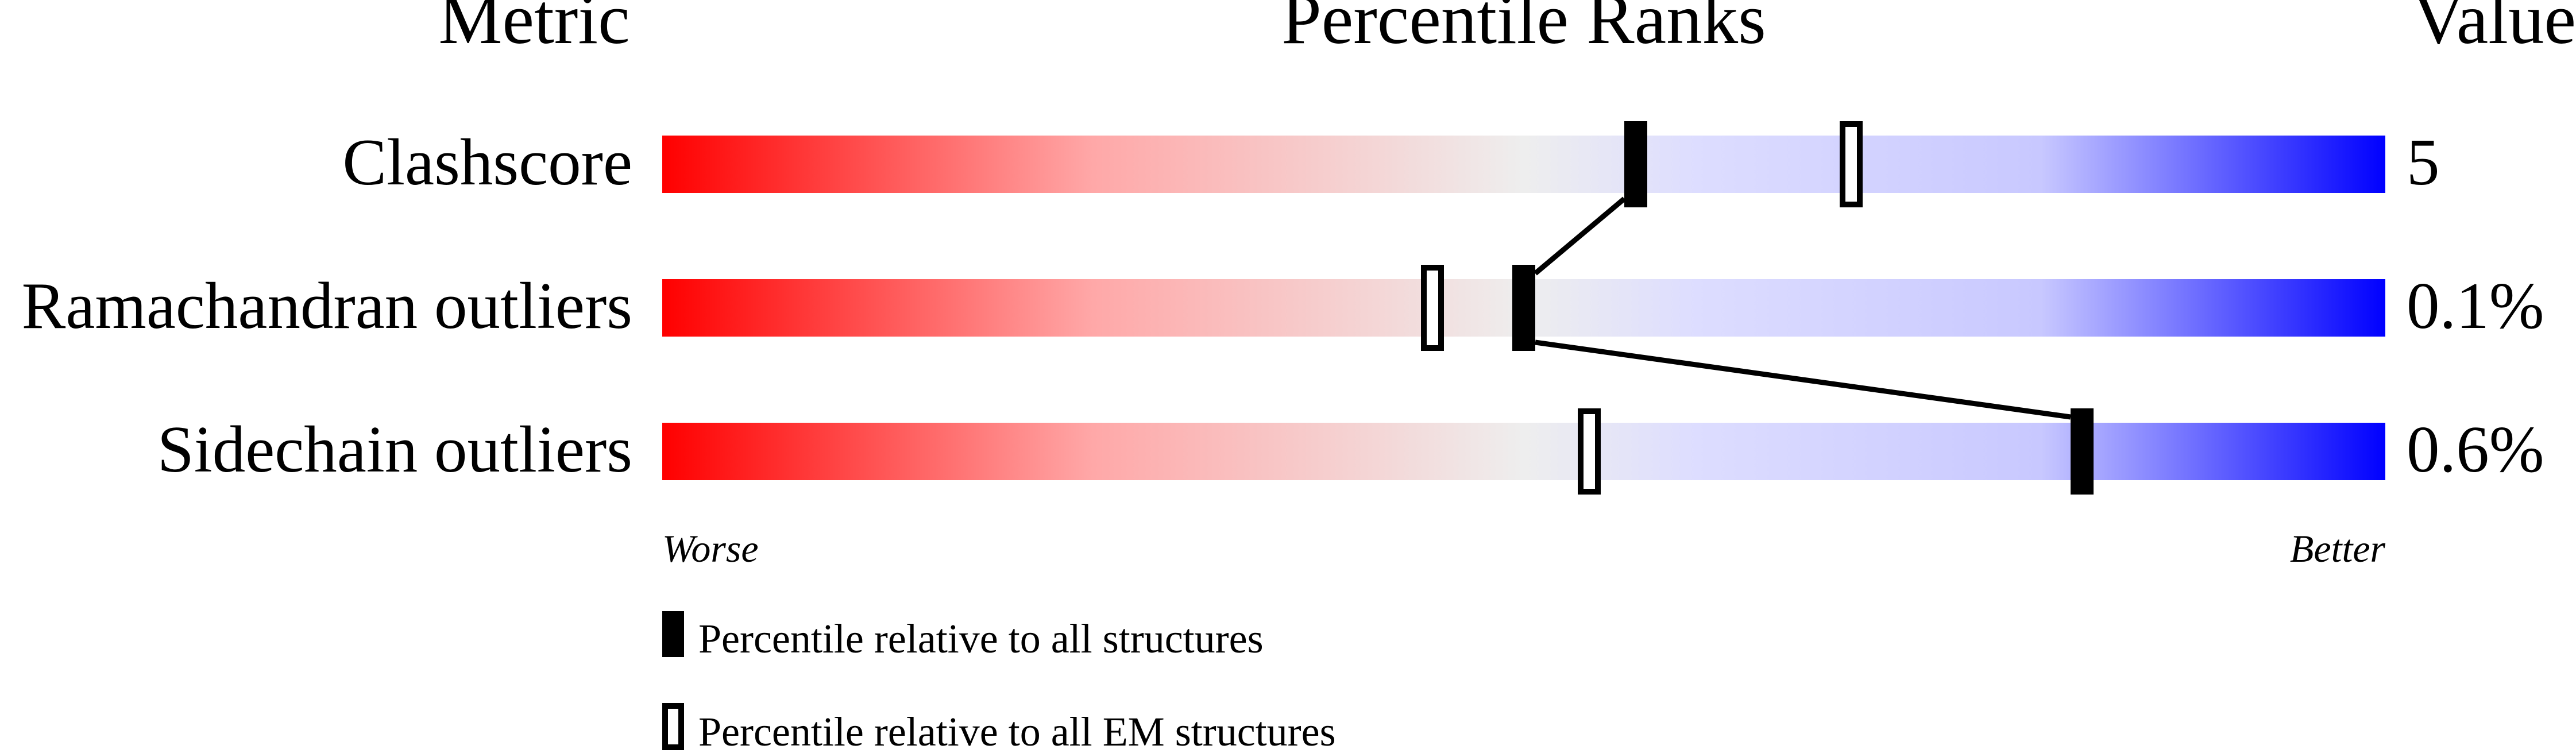  I want to click on better-label: Better, so click(2338, 548).